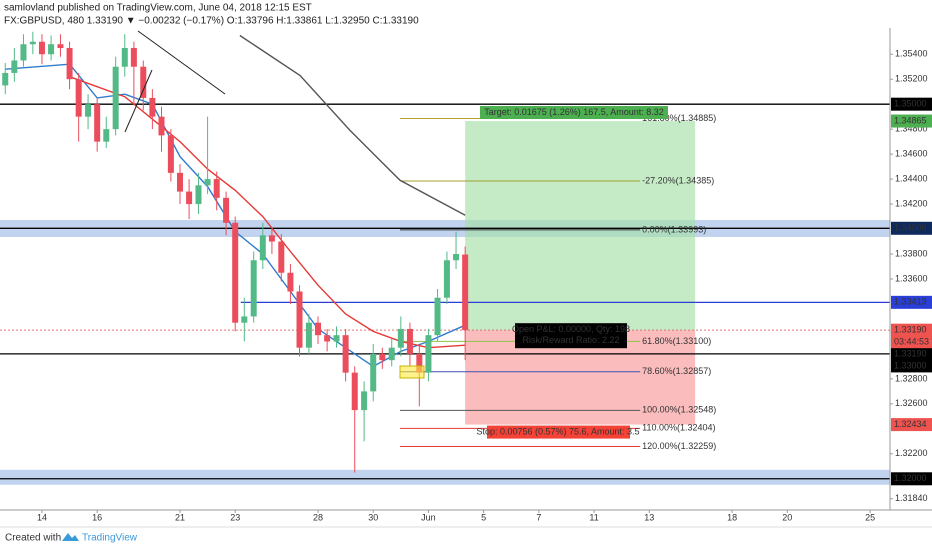 This screenshot has width=932, height=550. I want to click on y-tick-label: 1.31840, so click(911, 498).